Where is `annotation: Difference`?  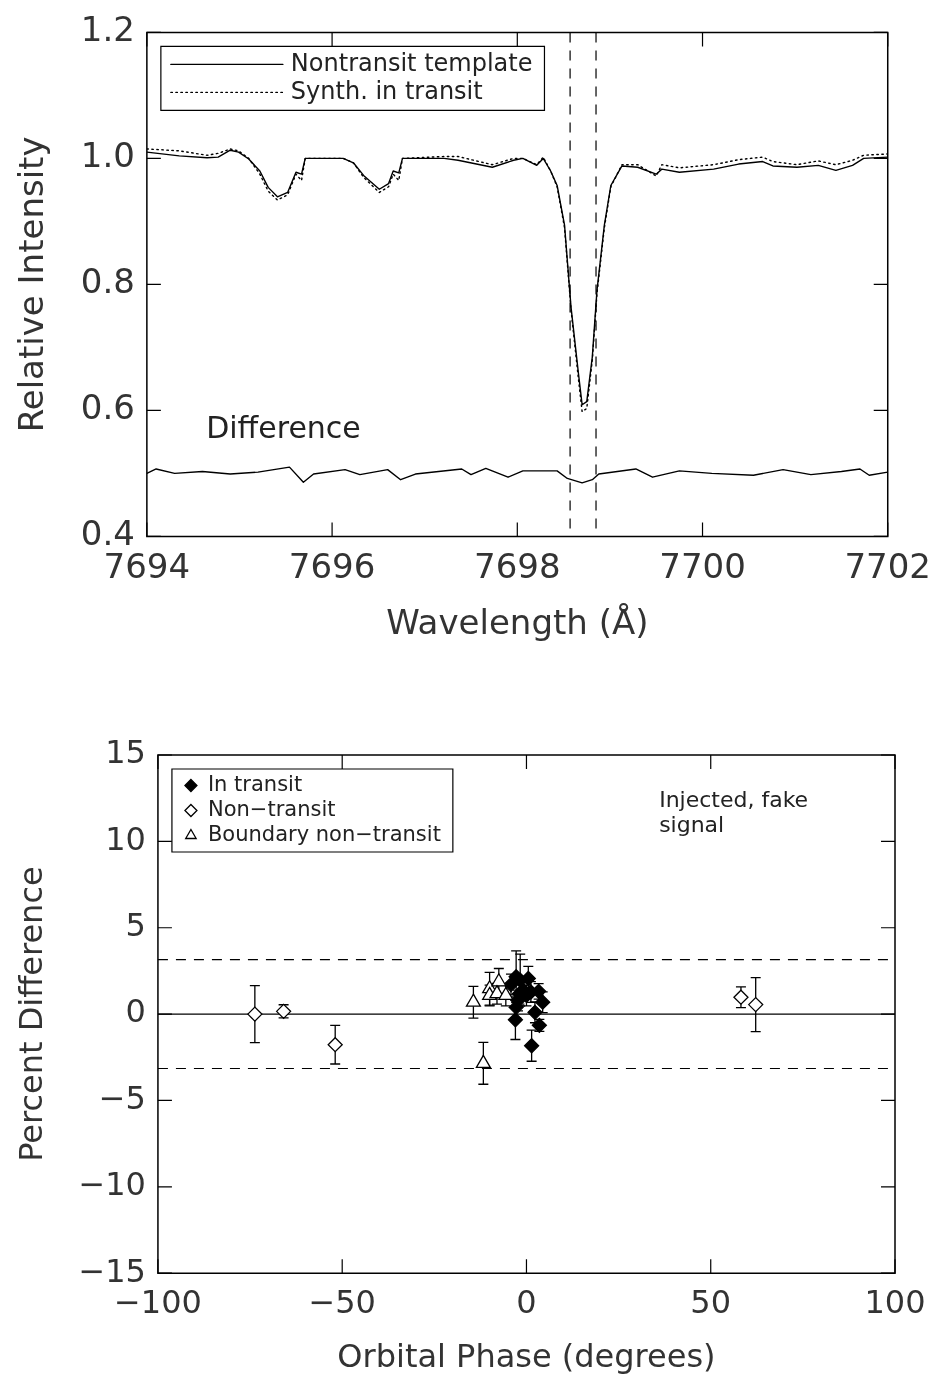
annotation: Difference is located at coordinates (283, 428).